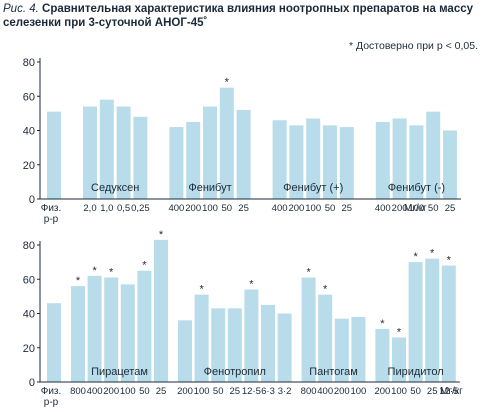 Image resolution: width=482 pixels, height=412 pixels. Describe the element at coordinates (416, 372) in the screenshot. I see `group-label: Пиридитол` at that location.